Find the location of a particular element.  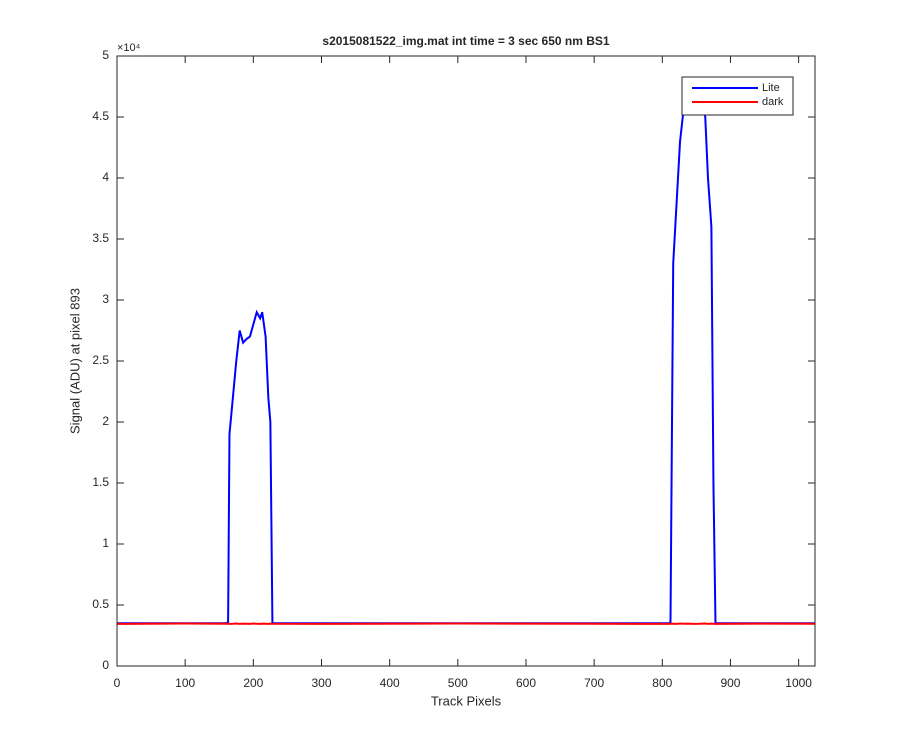

x-tick-label: 200 is located at coordinates (253, 683).